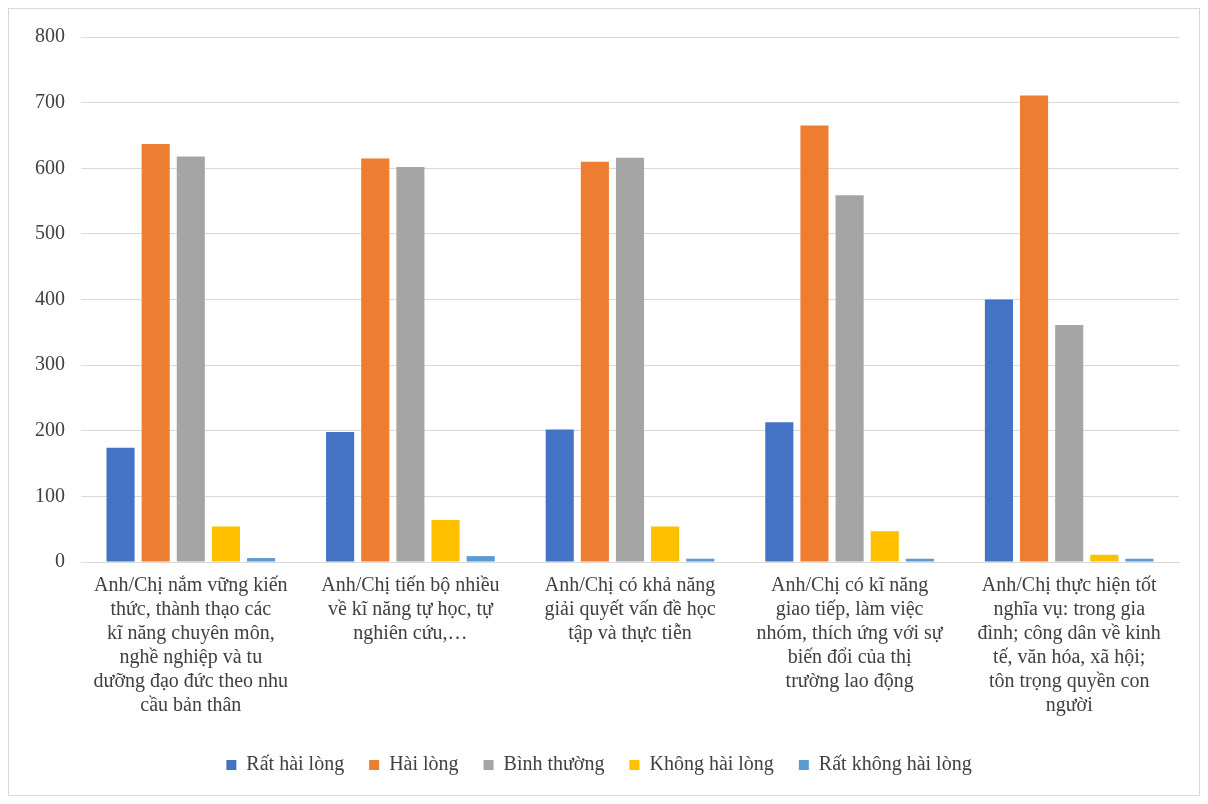 This screenshot has width=1208, height=804. What do you see at coordinates (50, 232) in the screenshot?
I see `y-tick-label: 500` at bounding box center [50, 232].